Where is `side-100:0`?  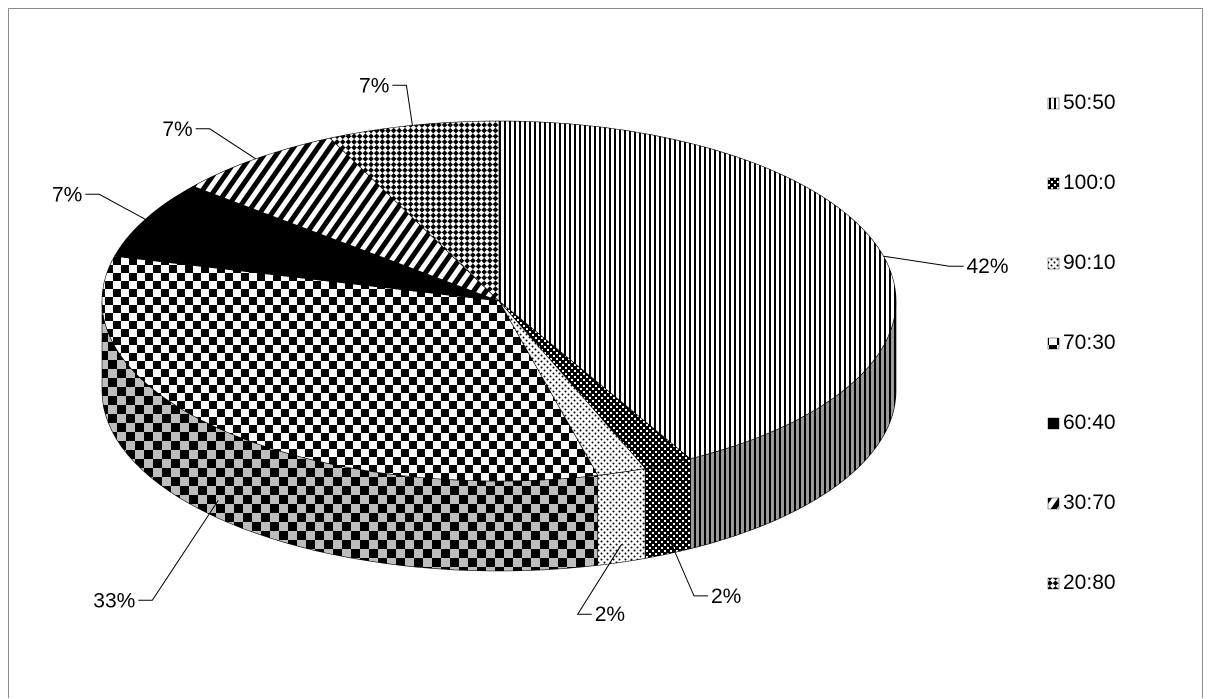
side-100:0 is located at coordinates (667, 508).